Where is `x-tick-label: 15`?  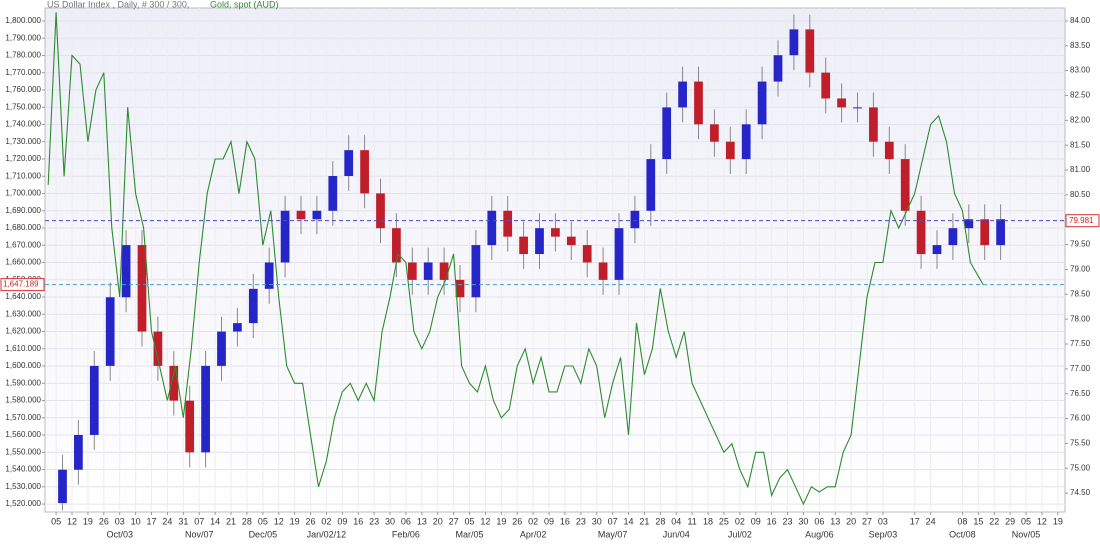
x-tick-label: 15 is located at coordinates (978, 521).